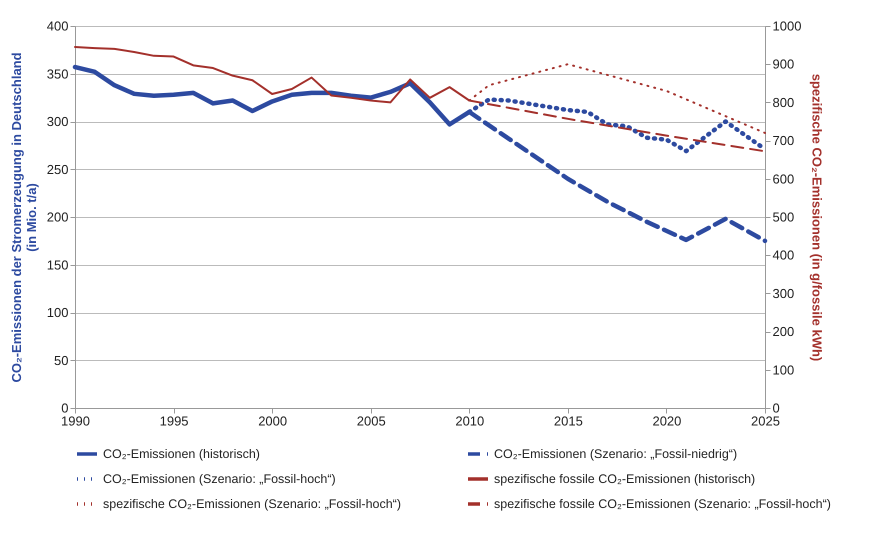 The width and height of the screenshot is (889, 539). I want to click on legend-label: CO₂-Emissionen (historisch), so click(181, 454).